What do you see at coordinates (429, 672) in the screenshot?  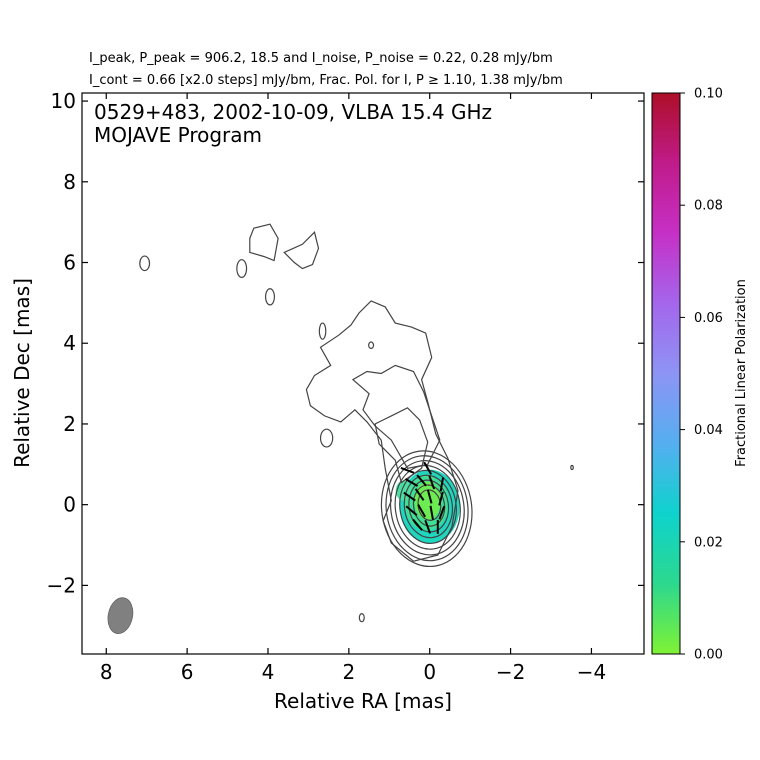 I see `x-tick-label: 0` at bounding box center [429, 672].